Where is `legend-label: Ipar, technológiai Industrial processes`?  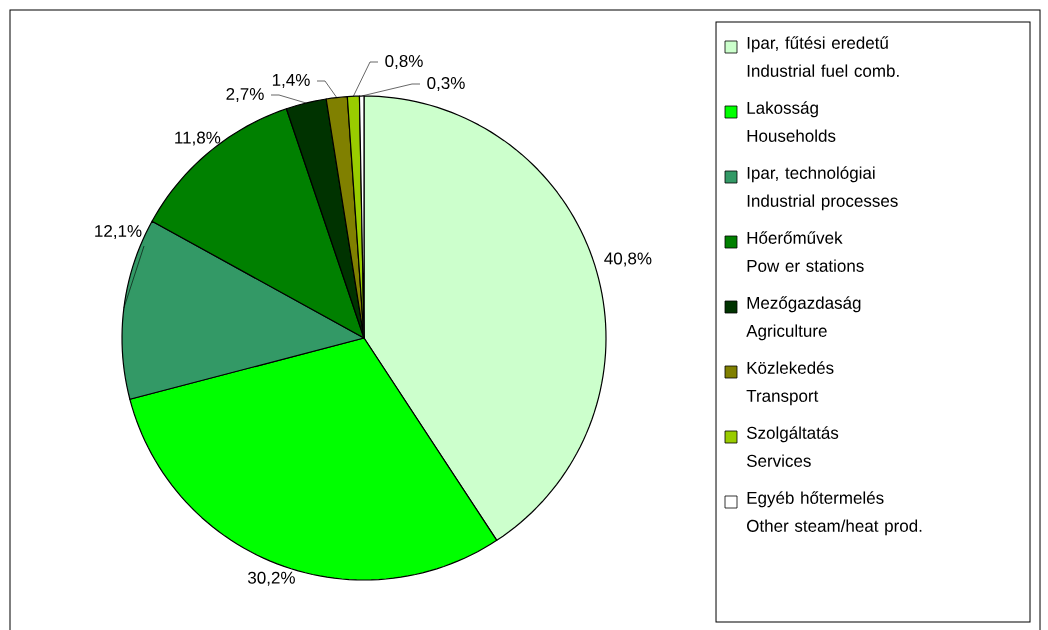
legend-label: Ipar, technológiai Industrial processes is located at coordinates (822, 188).